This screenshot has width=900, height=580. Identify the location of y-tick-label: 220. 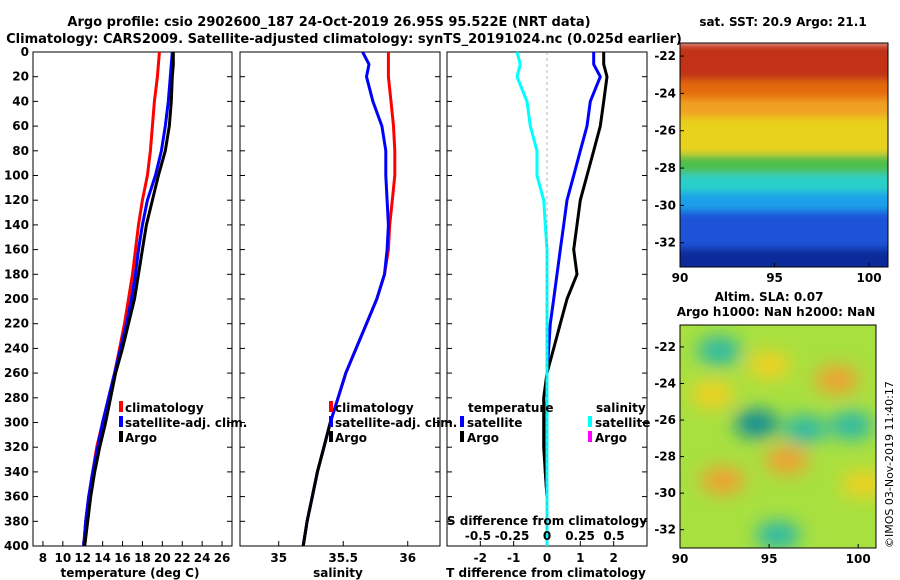
(16, 324).